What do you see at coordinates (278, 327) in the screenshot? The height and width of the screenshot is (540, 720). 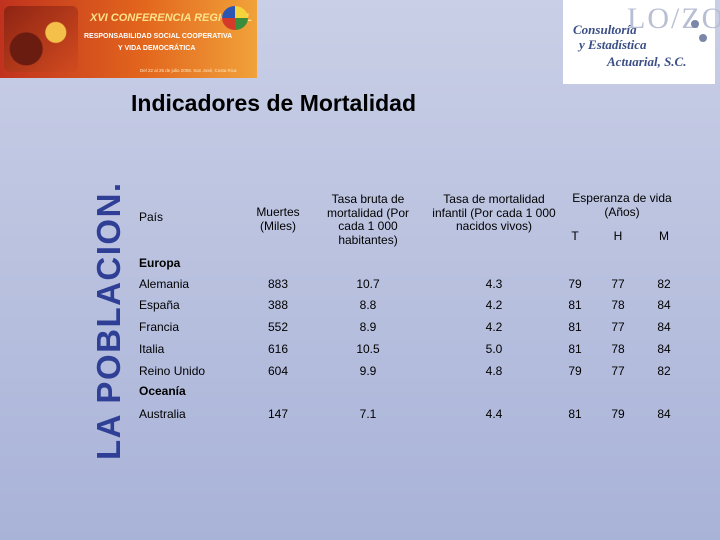 I see `cell-muertes: 552` at bounding box center [278, 327].